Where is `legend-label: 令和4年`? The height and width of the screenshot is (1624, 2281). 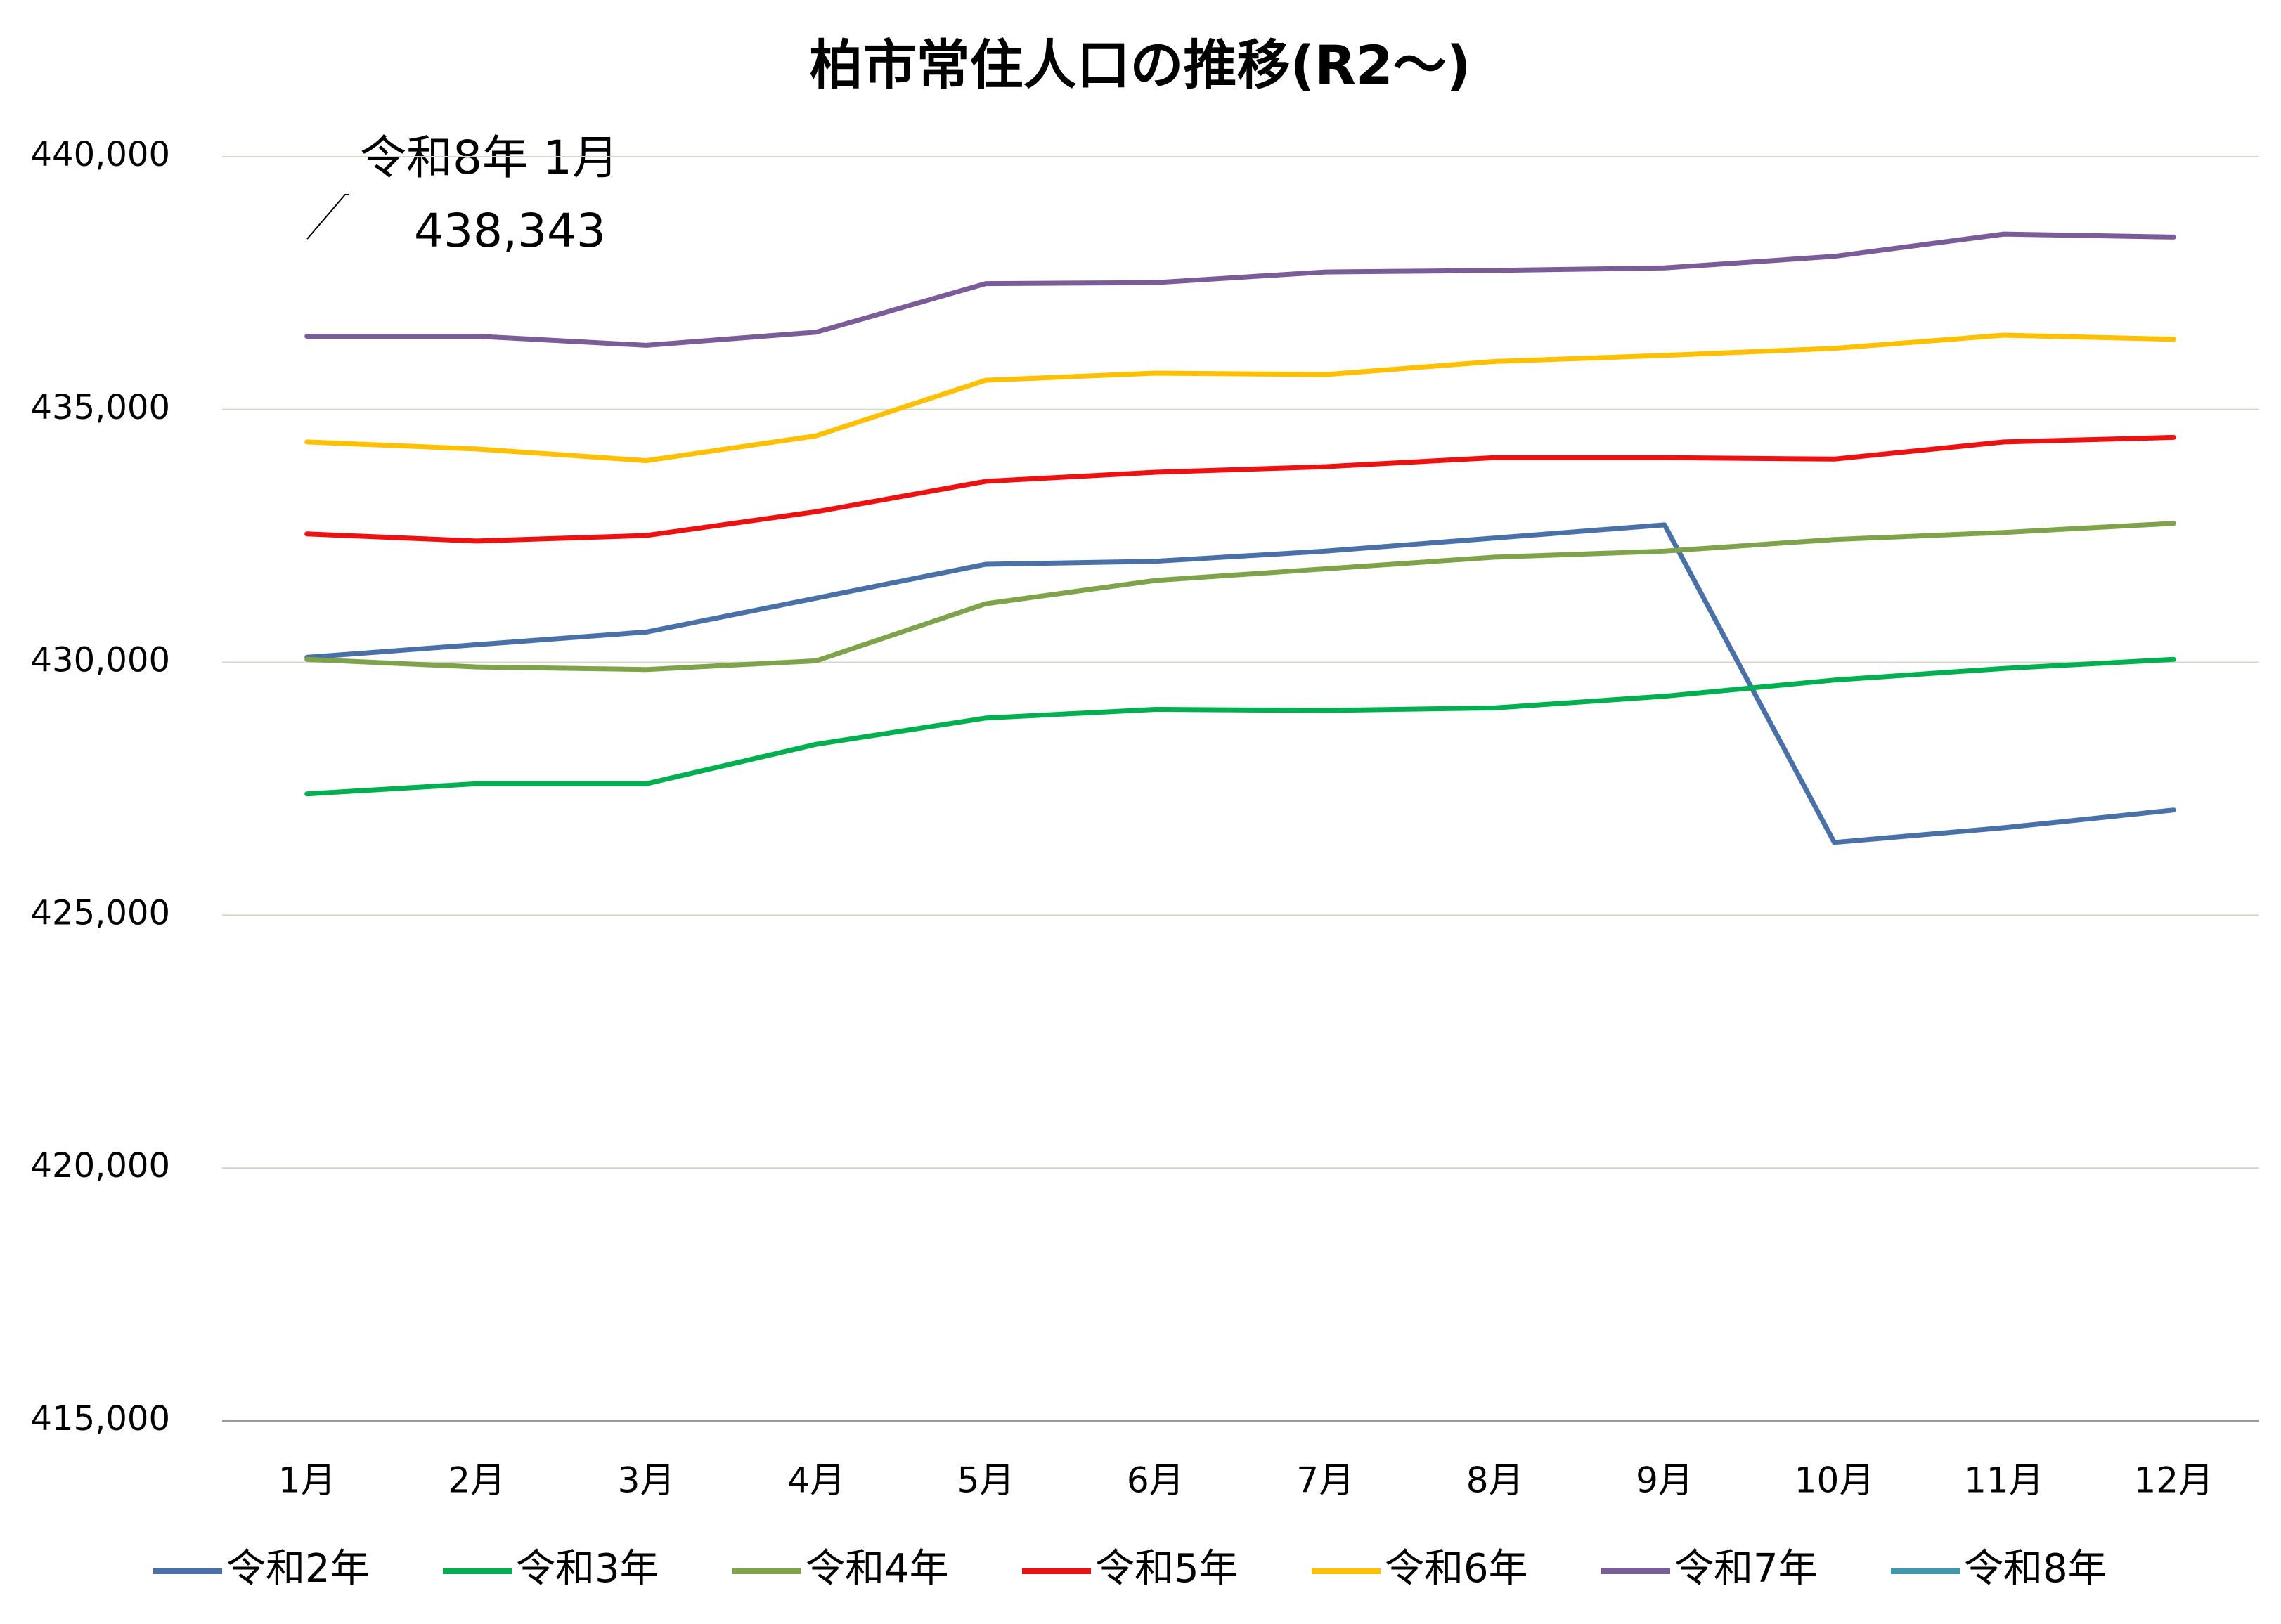
legend-label: 令和4年 is located at coordinates (877, 1569).